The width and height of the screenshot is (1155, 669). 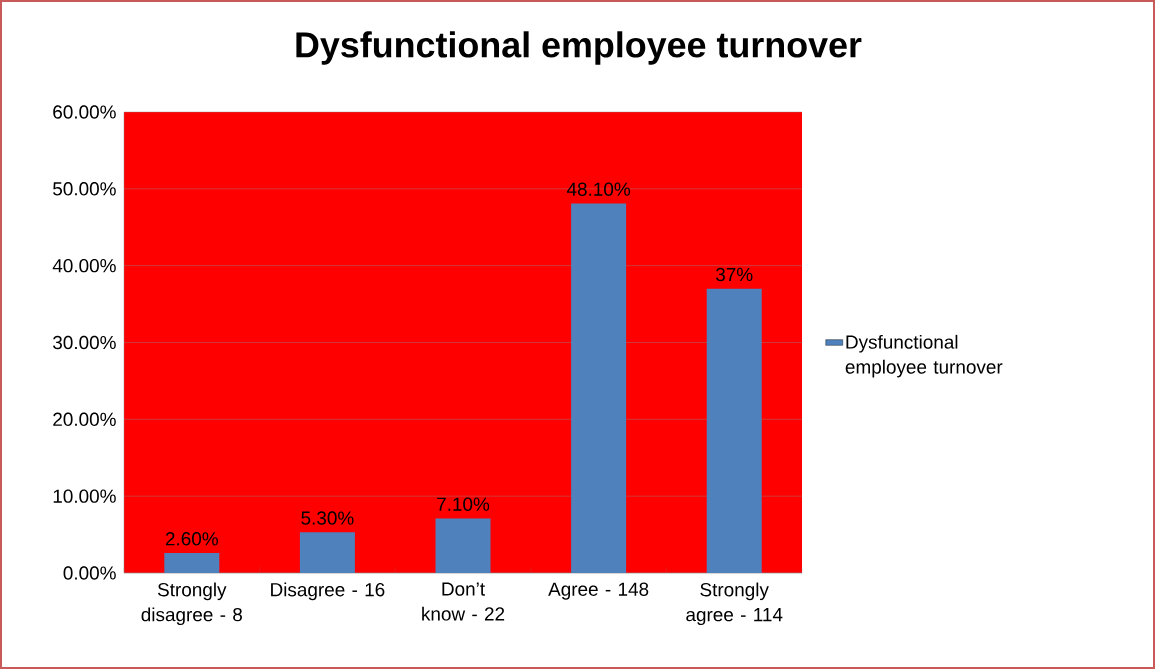 What do you see at coordinates (463, 601) in the screenshot?
I see `x-tick-label: Don’t know - 22` at bounding box center [463, 601].